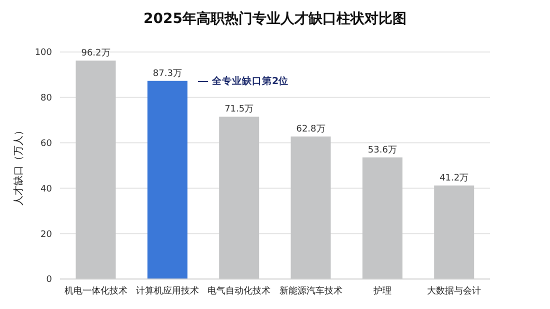 Image resolution: width=550 pixels, height=309 pixels. I want to click on y-tick-label: 100, so click(43, 53).